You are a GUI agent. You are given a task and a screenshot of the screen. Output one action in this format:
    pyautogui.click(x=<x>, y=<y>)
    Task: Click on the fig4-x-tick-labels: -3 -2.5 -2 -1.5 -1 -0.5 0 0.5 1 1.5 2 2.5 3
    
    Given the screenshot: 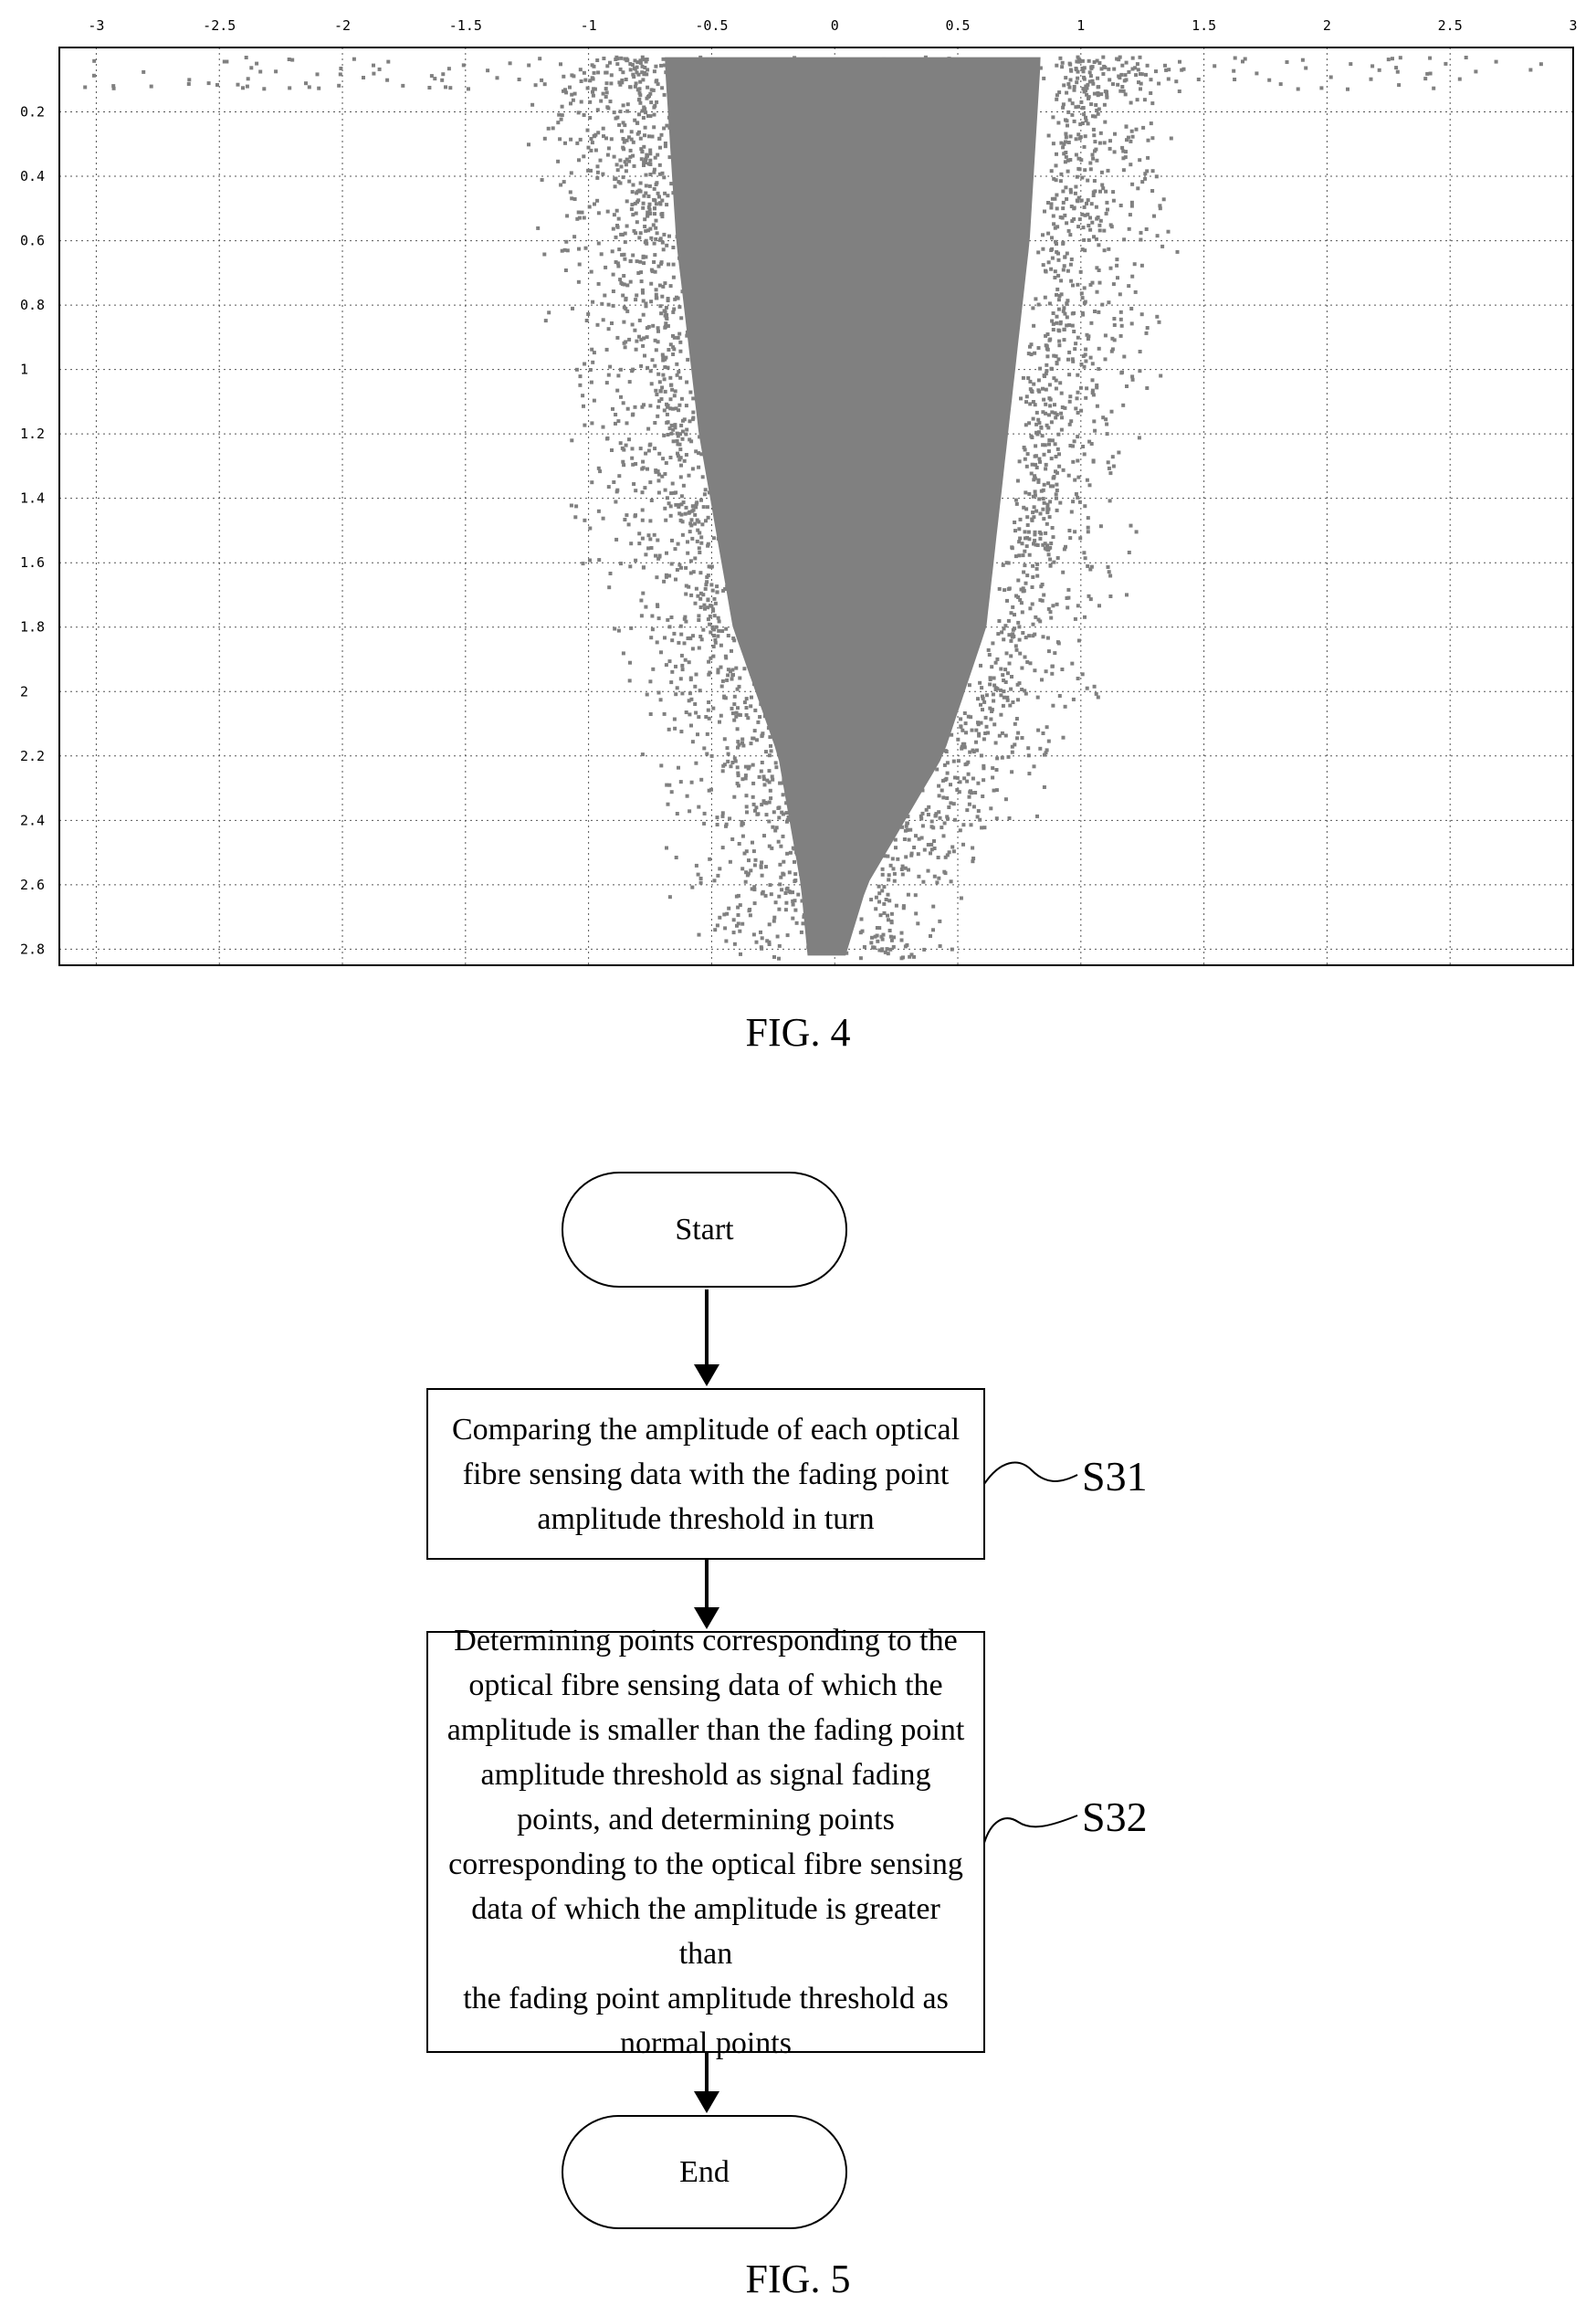 What is the action you would take?
    pyautogui.click(x=832, y=25)
    